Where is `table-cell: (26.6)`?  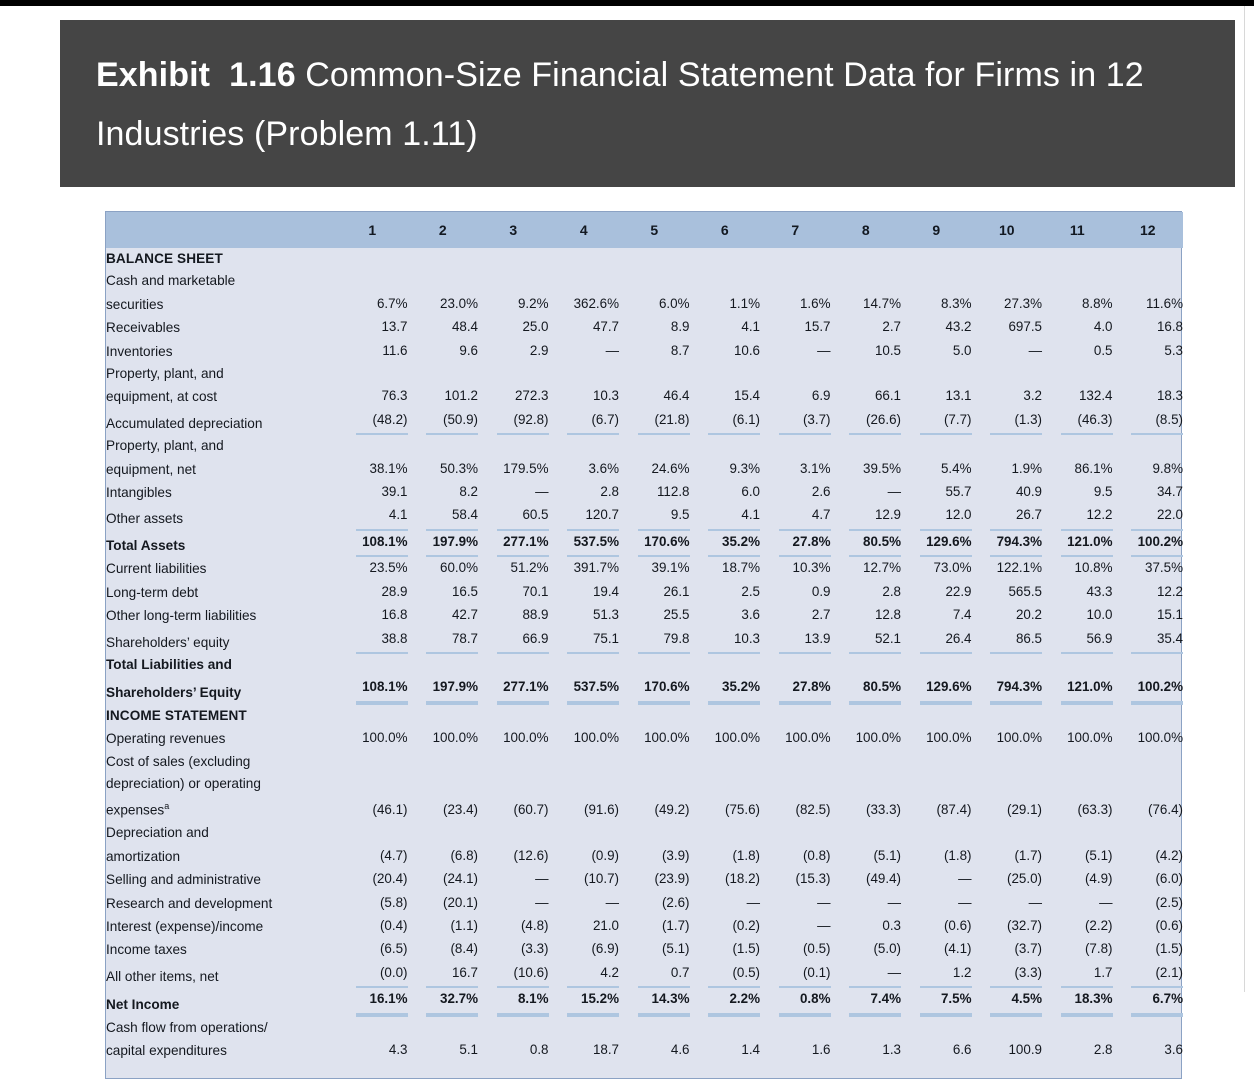
table-cell: (26.6) is located at coordinates (866, 422).